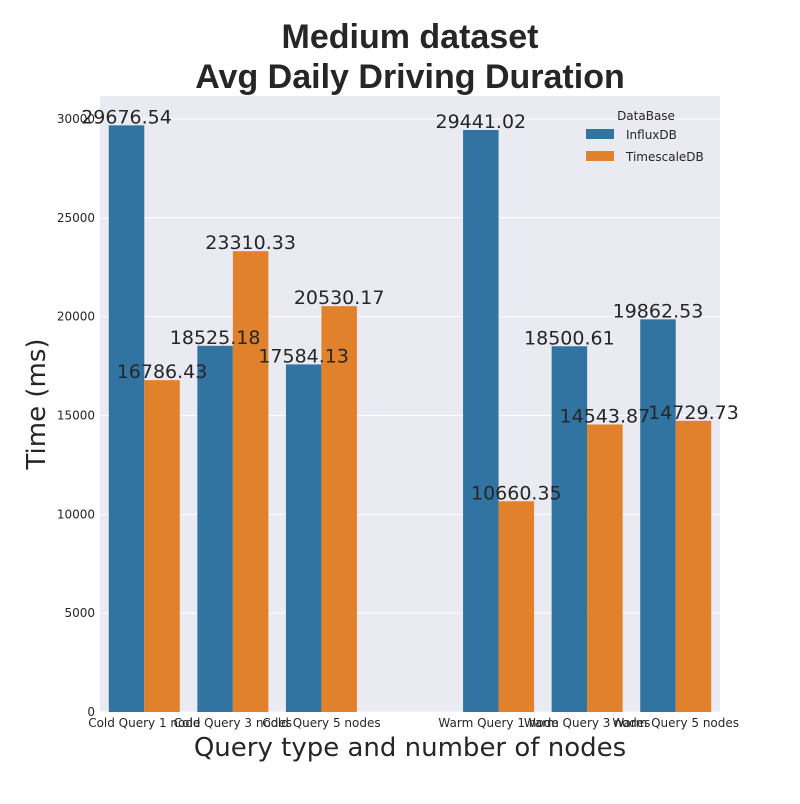  Describe the element at coordinates (410, 748) in the screenshot. I see `x-axis-label: Query type and number of nodes` at that location.